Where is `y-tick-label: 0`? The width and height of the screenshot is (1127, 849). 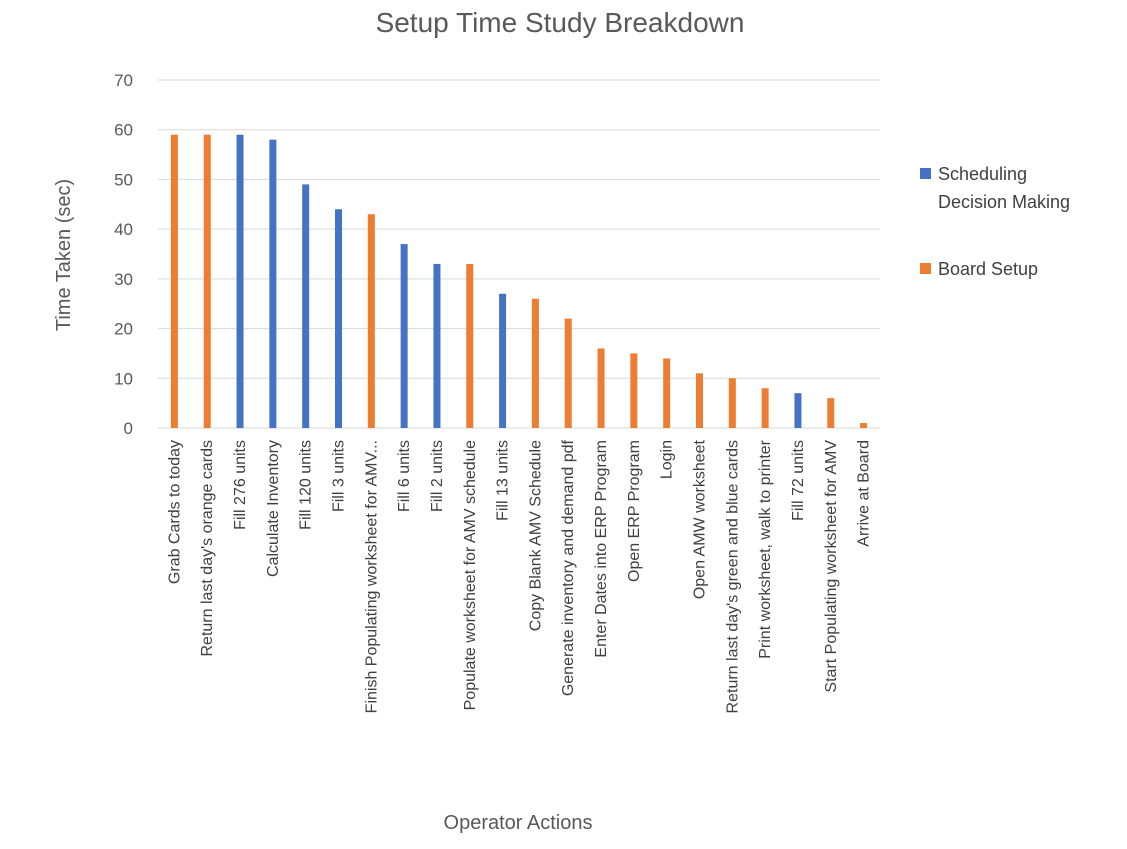
y-tick-label: 0 is located at coordinates (128, 428).